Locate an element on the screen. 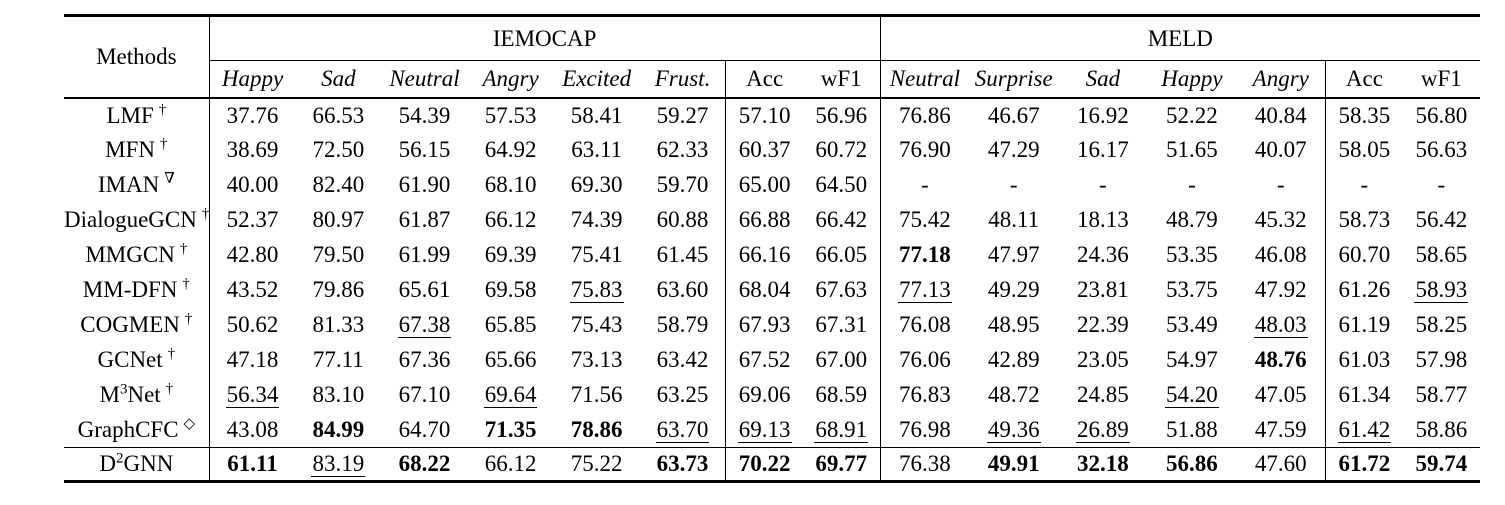  cell-meld-surprise-mfn: 47.29 is located at coordinates (1013, 150).